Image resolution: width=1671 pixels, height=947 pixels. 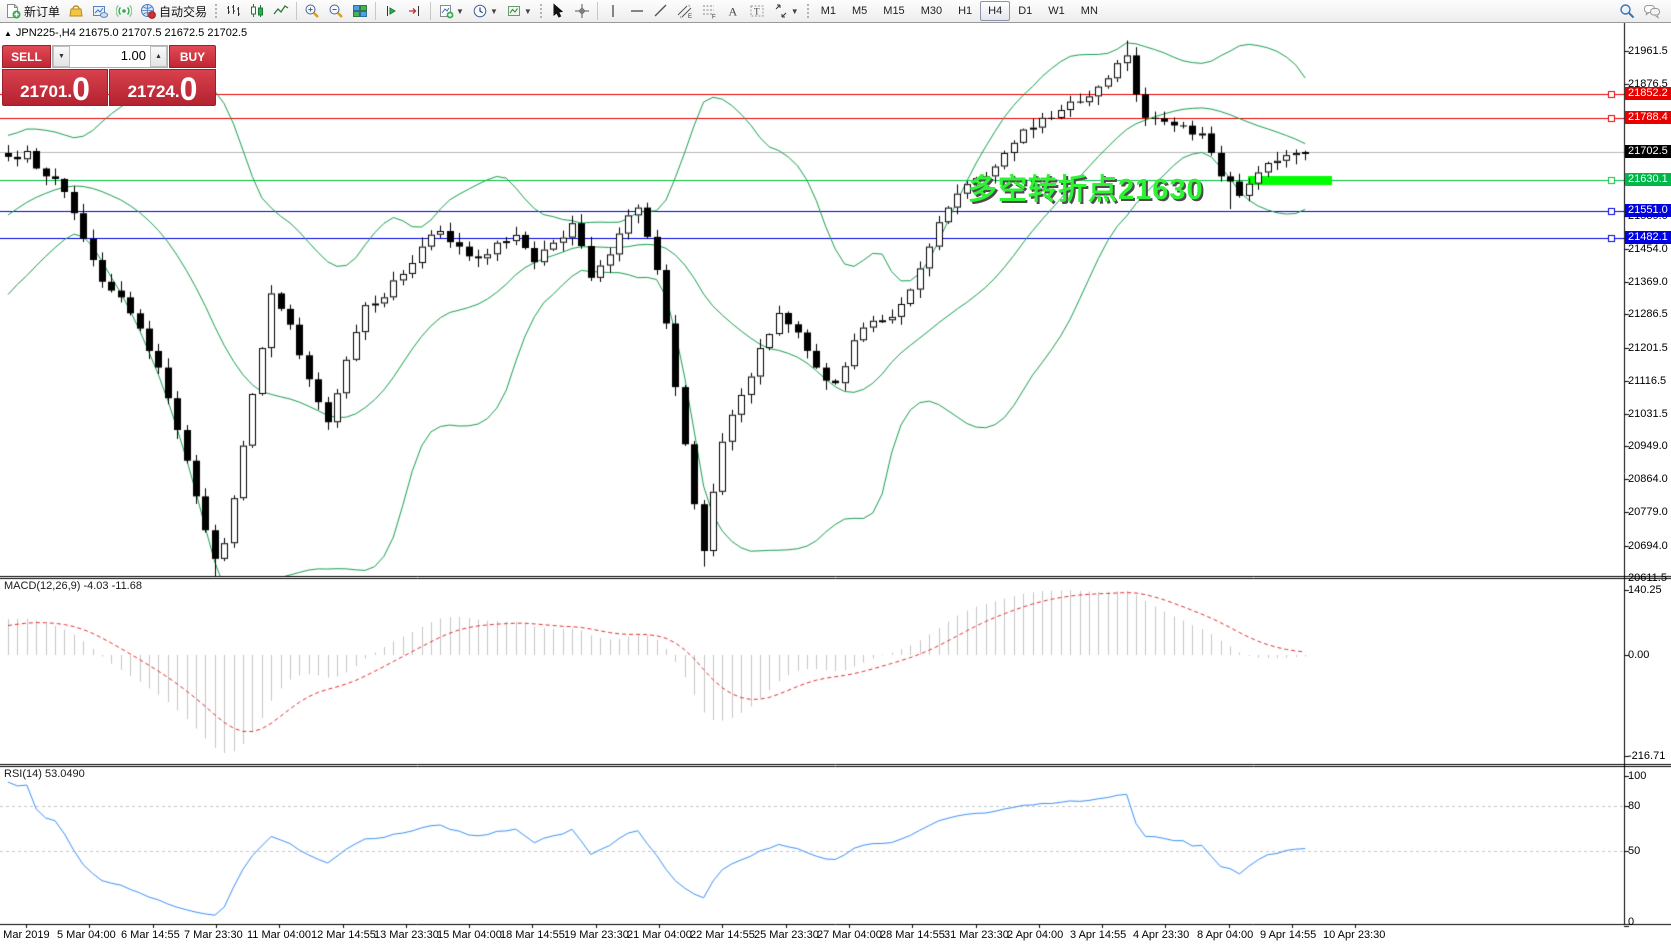 I want to click on sell-price-pip: 0, so click(x=81, y=89).